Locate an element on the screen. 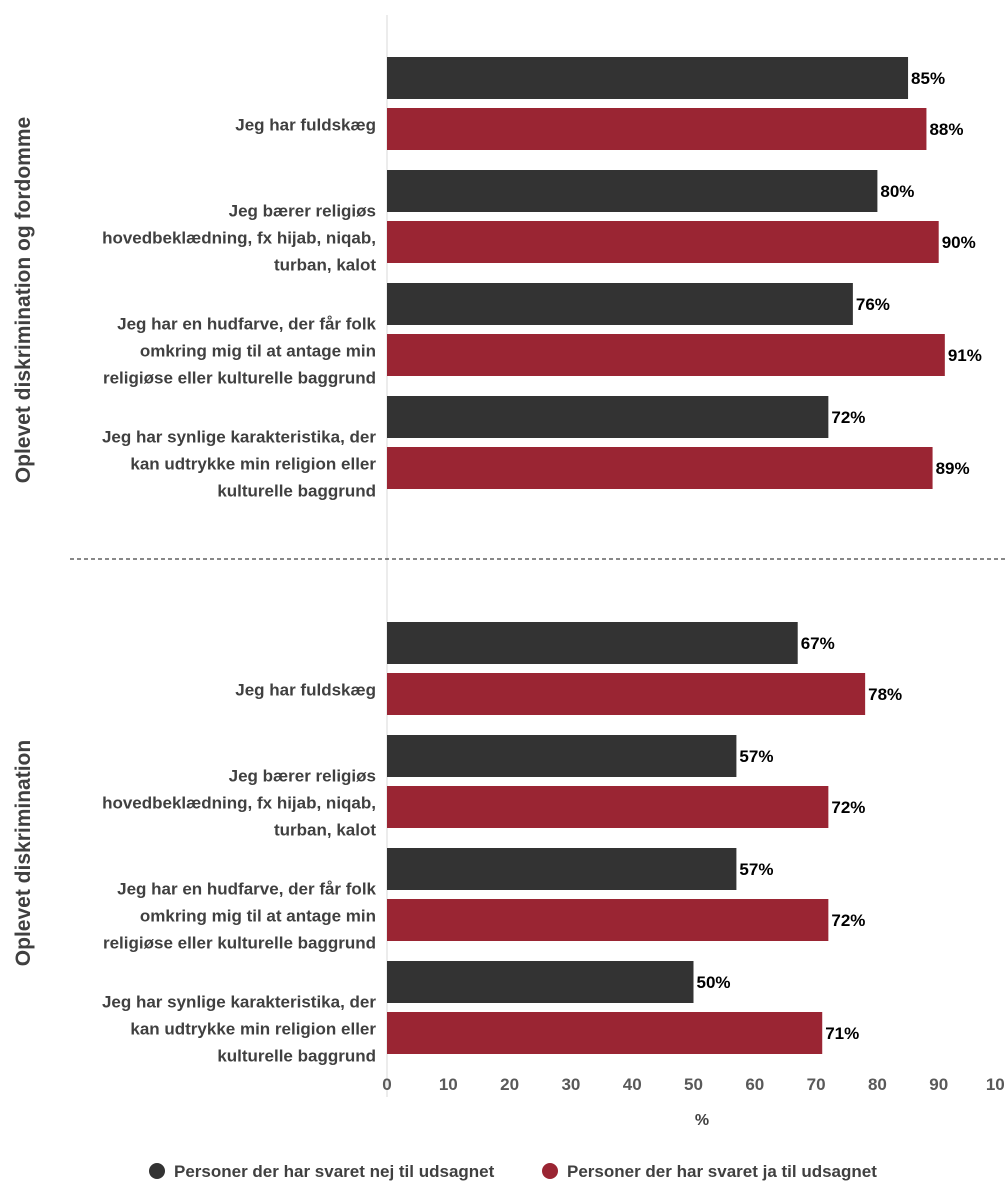 The height and width of the screenshot is (1188, 1005). x-tick-label: 70 is located at coordinates (816, 1084).